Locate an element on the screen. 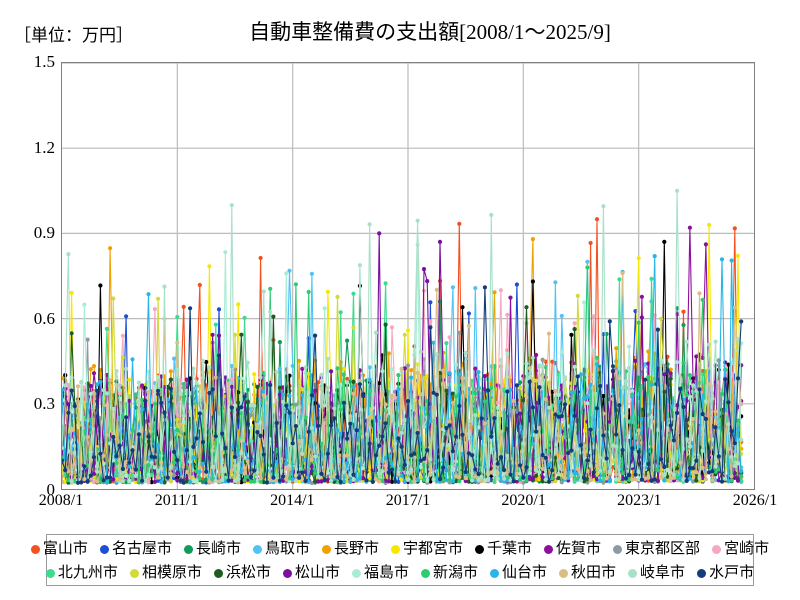 This screenshot has width=800, height=600. legend-item: 千葉市 is located at coordinates (504, 548).